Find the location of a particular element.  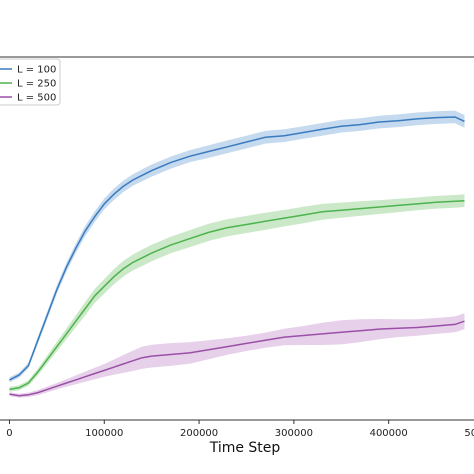

x-tick-label: 500000 is located at coordinates (469, 433).